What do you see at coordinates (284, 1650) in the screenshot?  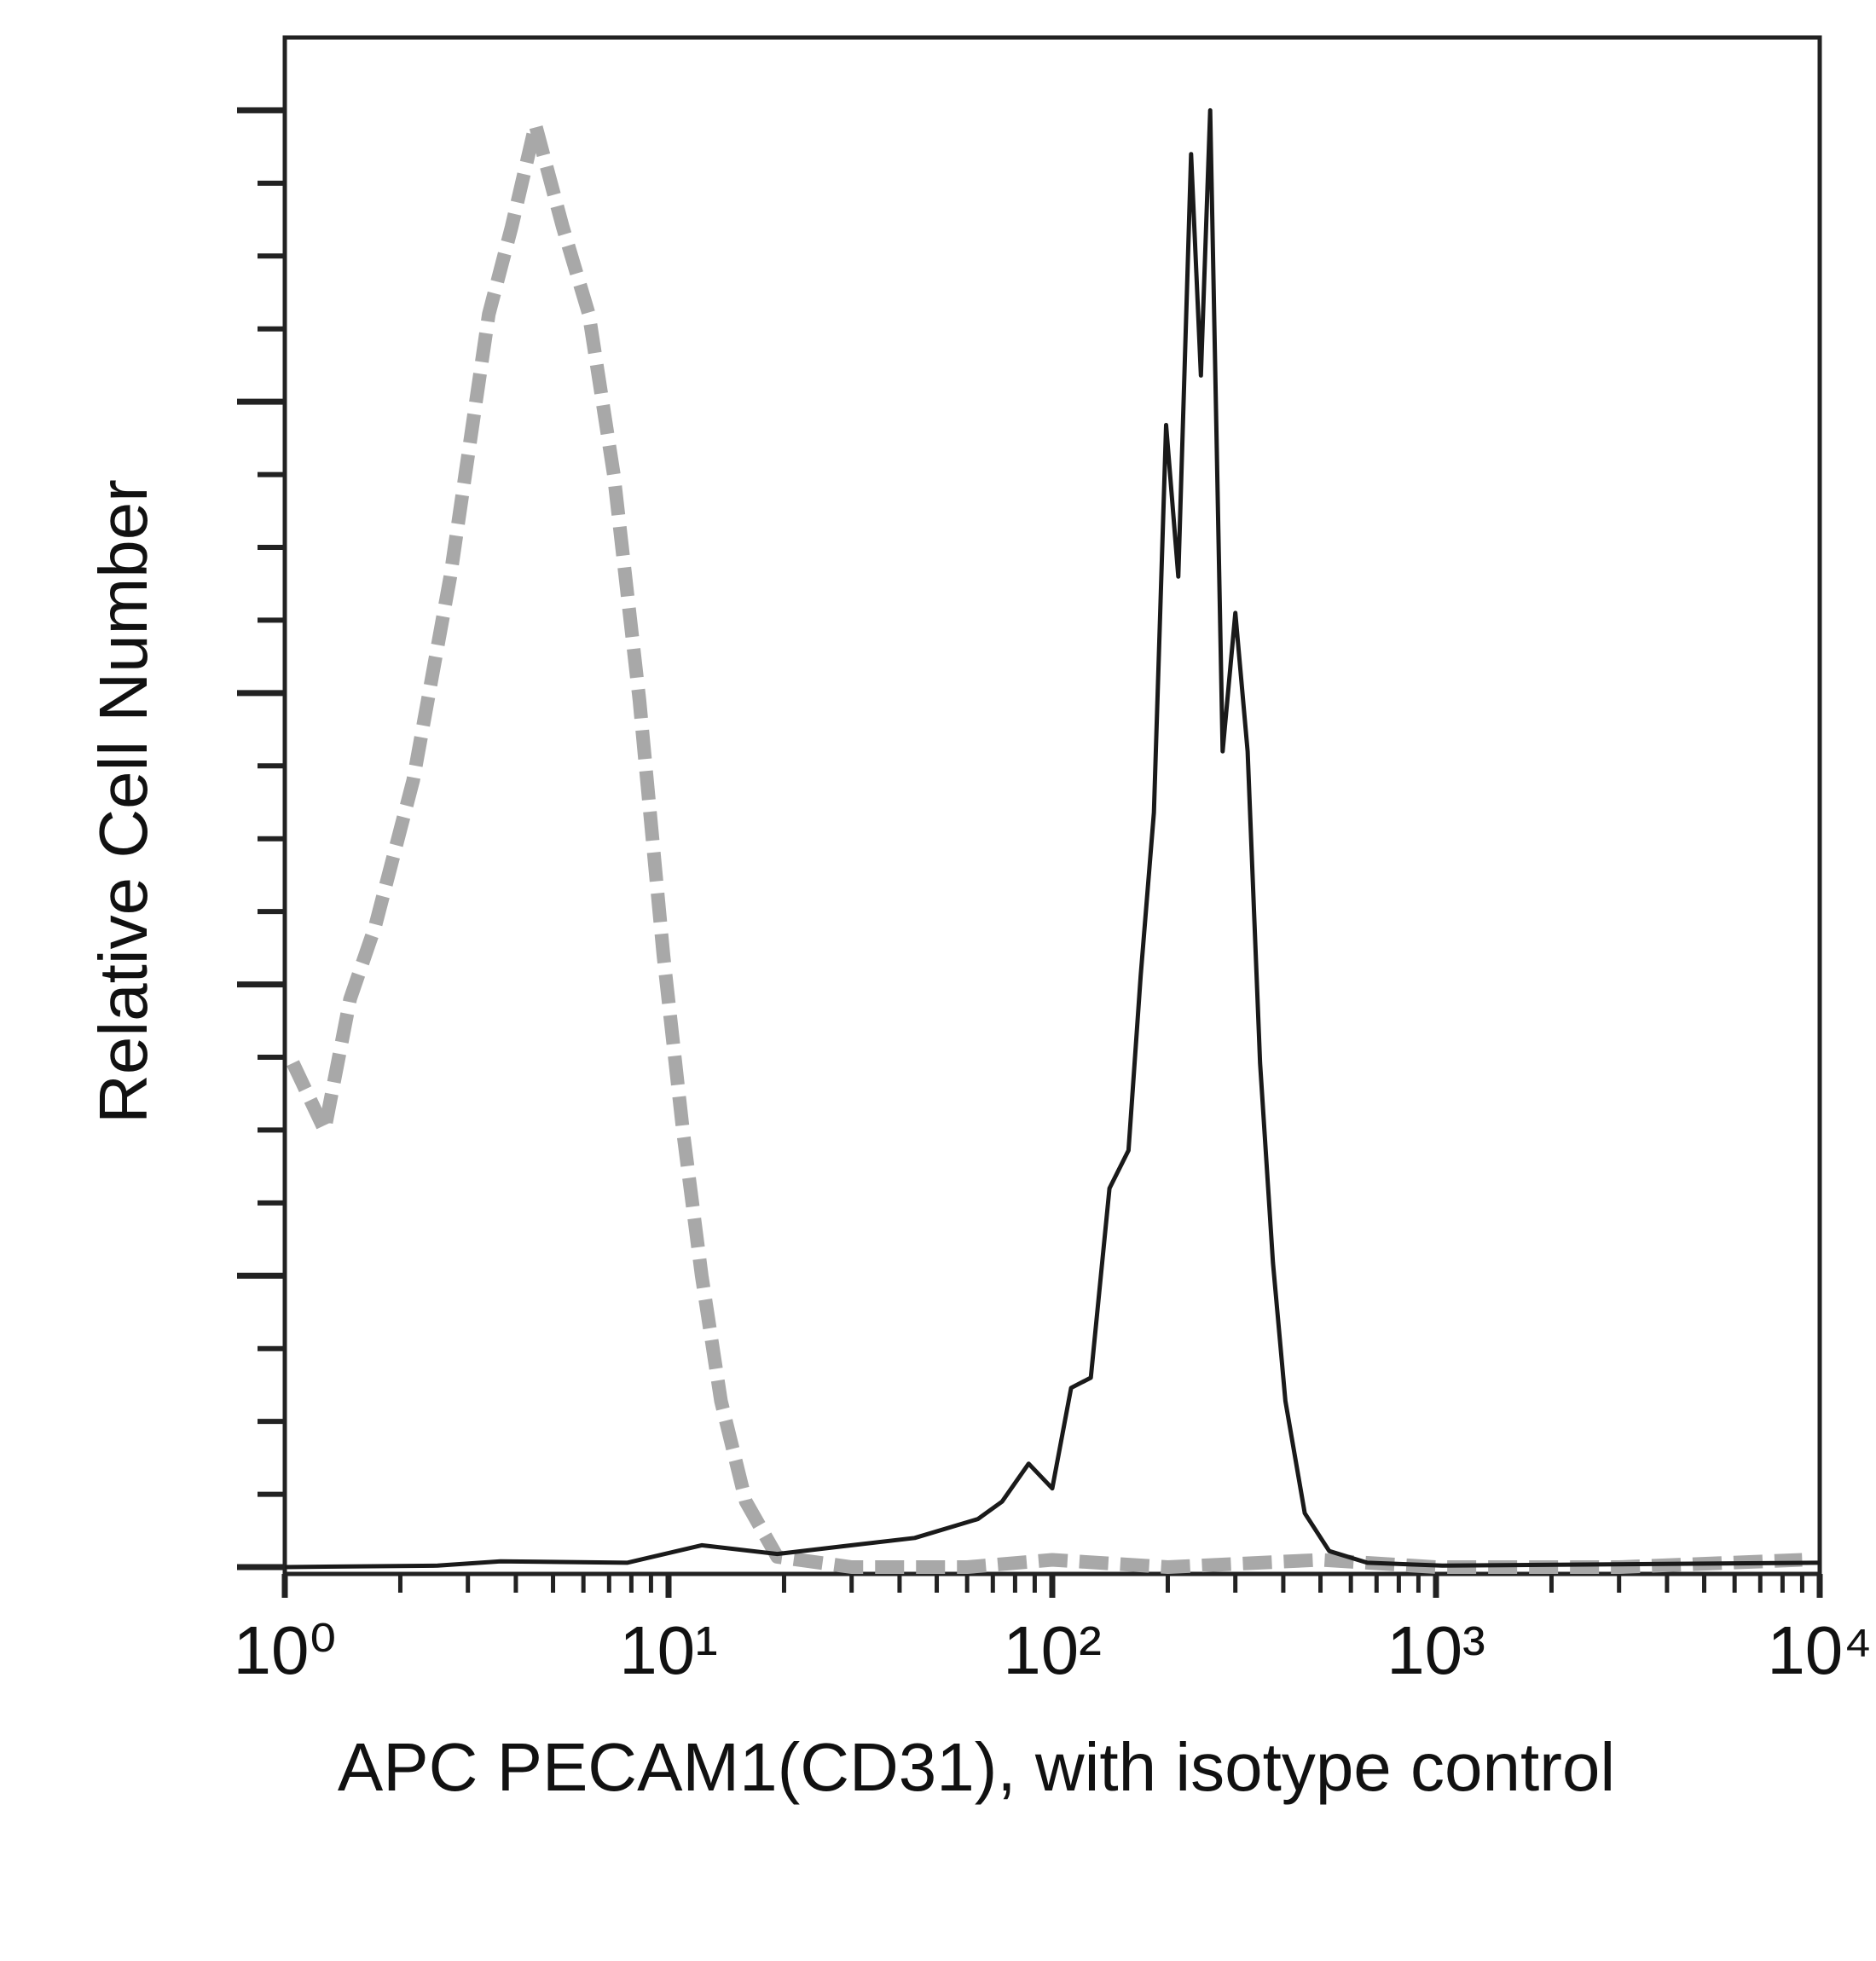 I see `x-tick-label: 10⁰` at bounding box center [284, 1650].